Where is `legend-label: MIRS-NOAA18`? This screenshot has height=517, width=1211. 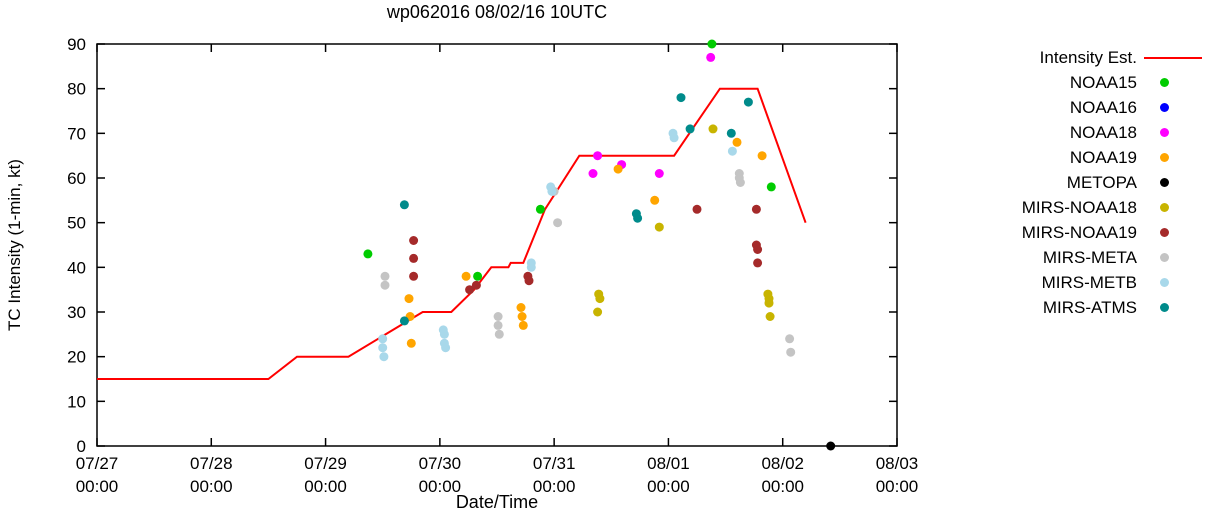
legend-label: MIRS-NOAA18 is located at coordinates (1079, 207).